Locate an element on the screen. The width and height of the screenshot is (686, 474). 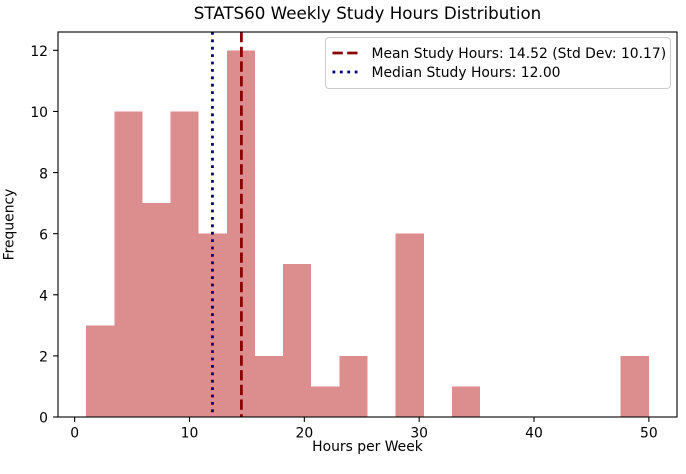
y-tick-label: 12 is located at coordinates (39, 52).